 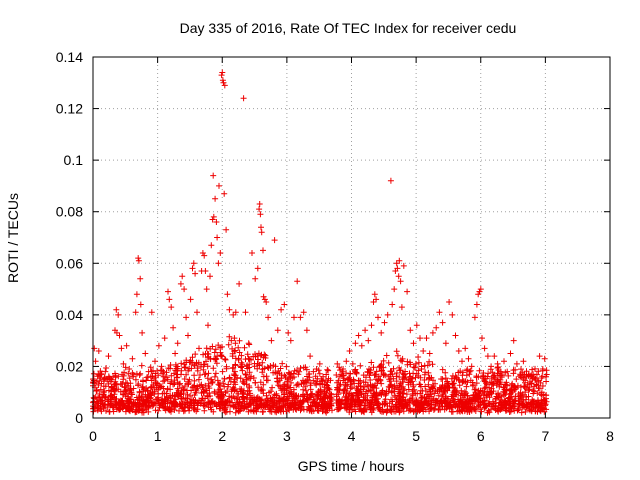 What do you see at coordinates (69, 237) in the screenshot?
I see `y-tick-labels: 0 0.02 0.04 0.06 0.08 0.1 0.12 0.14` at bounding box center [69, 237].